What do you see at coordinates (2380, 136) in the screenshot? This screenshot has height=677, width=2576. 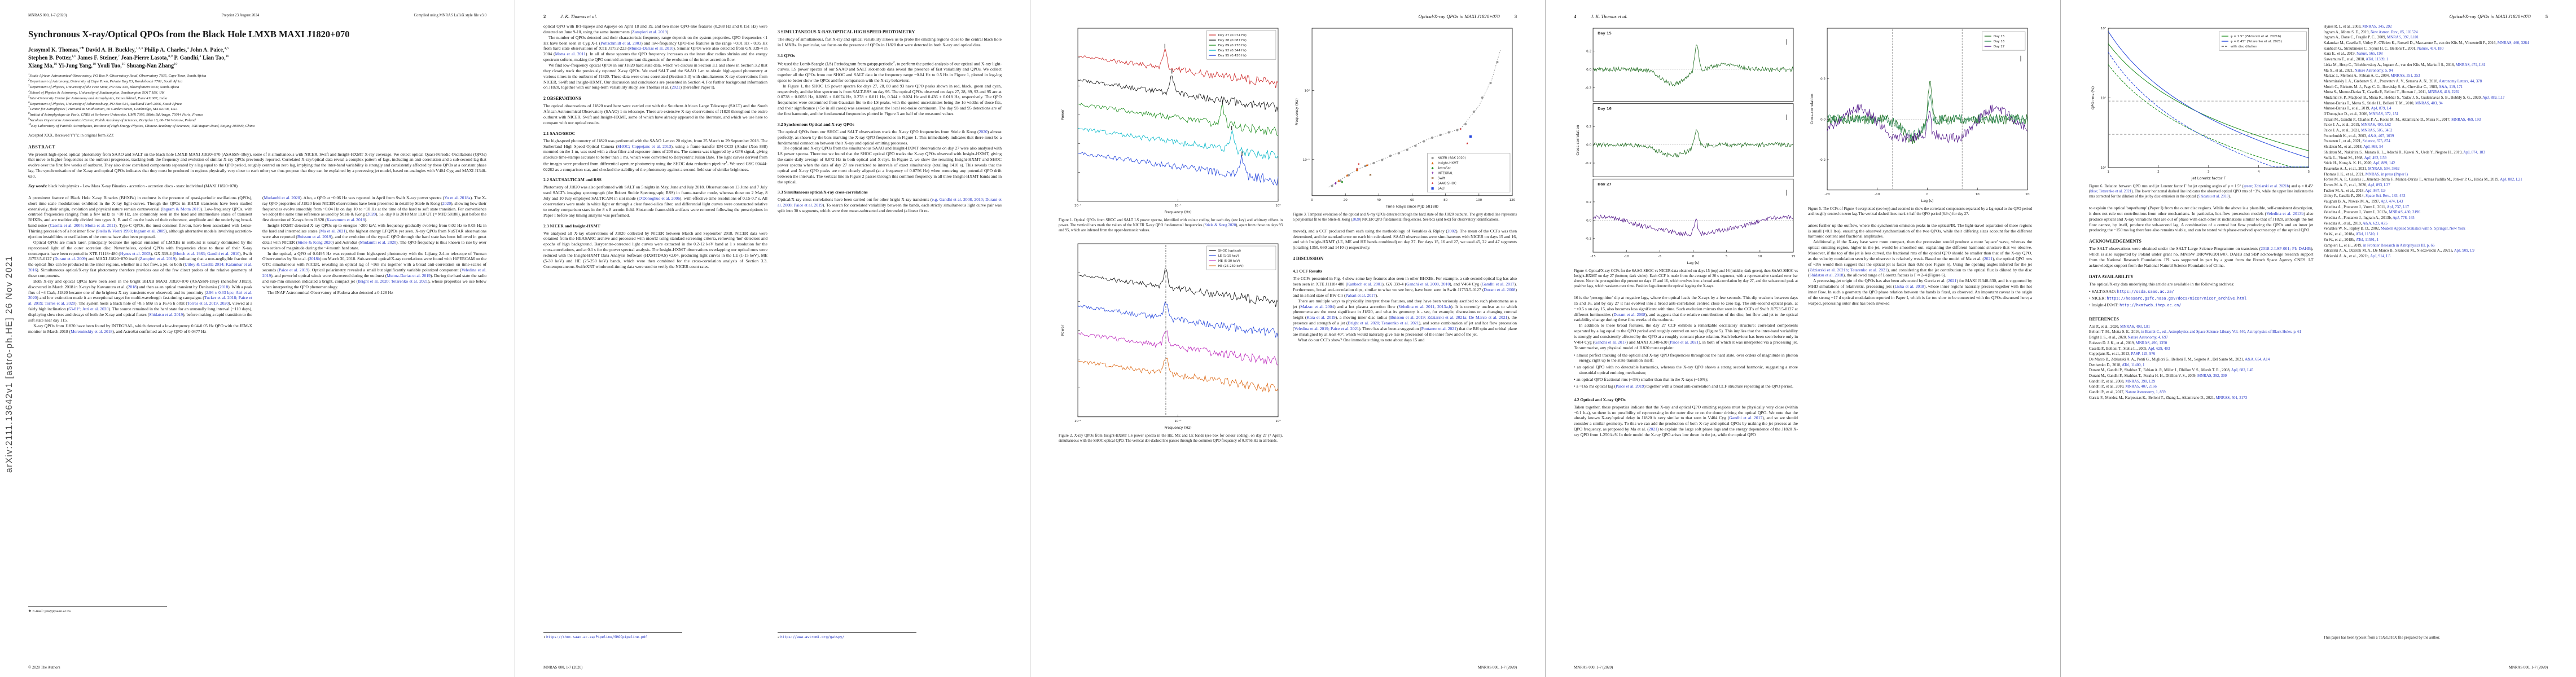 I see `citation-link: A&A, 407, 1039` at bounding box center [2380, 136].